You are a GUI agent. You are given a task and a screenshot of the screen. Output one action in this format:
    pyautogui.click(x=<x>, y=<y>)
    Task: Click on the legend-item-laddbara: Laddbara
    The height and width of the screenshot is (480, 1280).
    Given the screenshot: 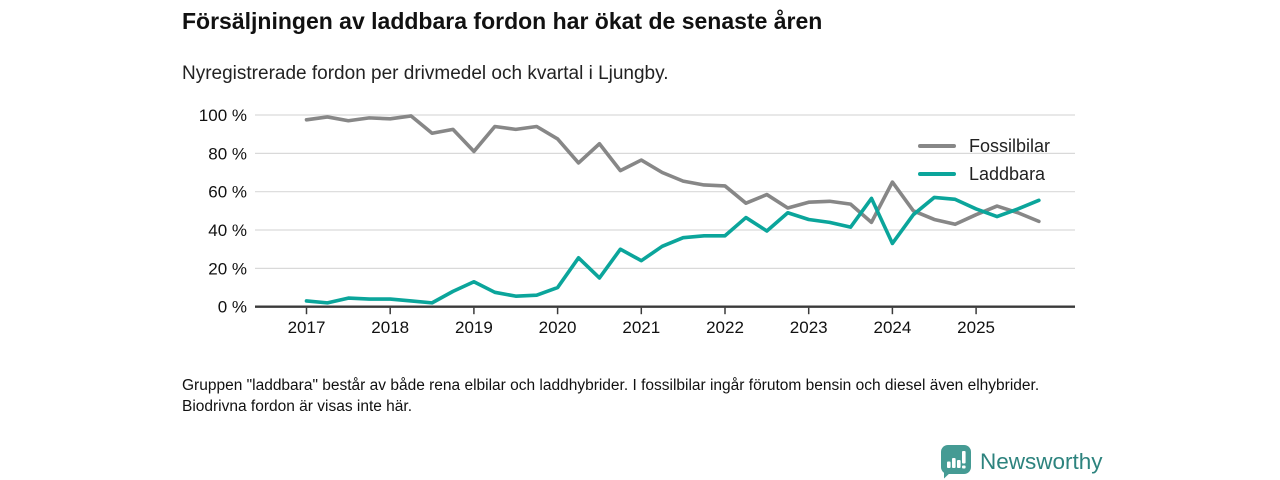 What is the action you would take?
    pyautogui.click(x=984, y=174)
    